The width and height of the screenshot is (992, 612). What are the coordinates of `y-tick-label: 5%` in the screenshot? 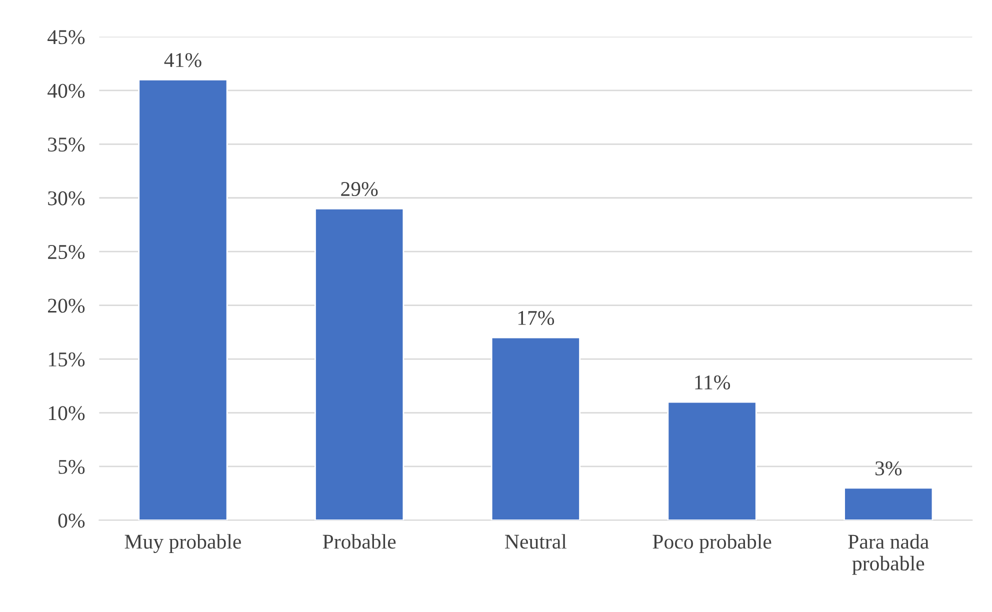 It's located at (71, 467).